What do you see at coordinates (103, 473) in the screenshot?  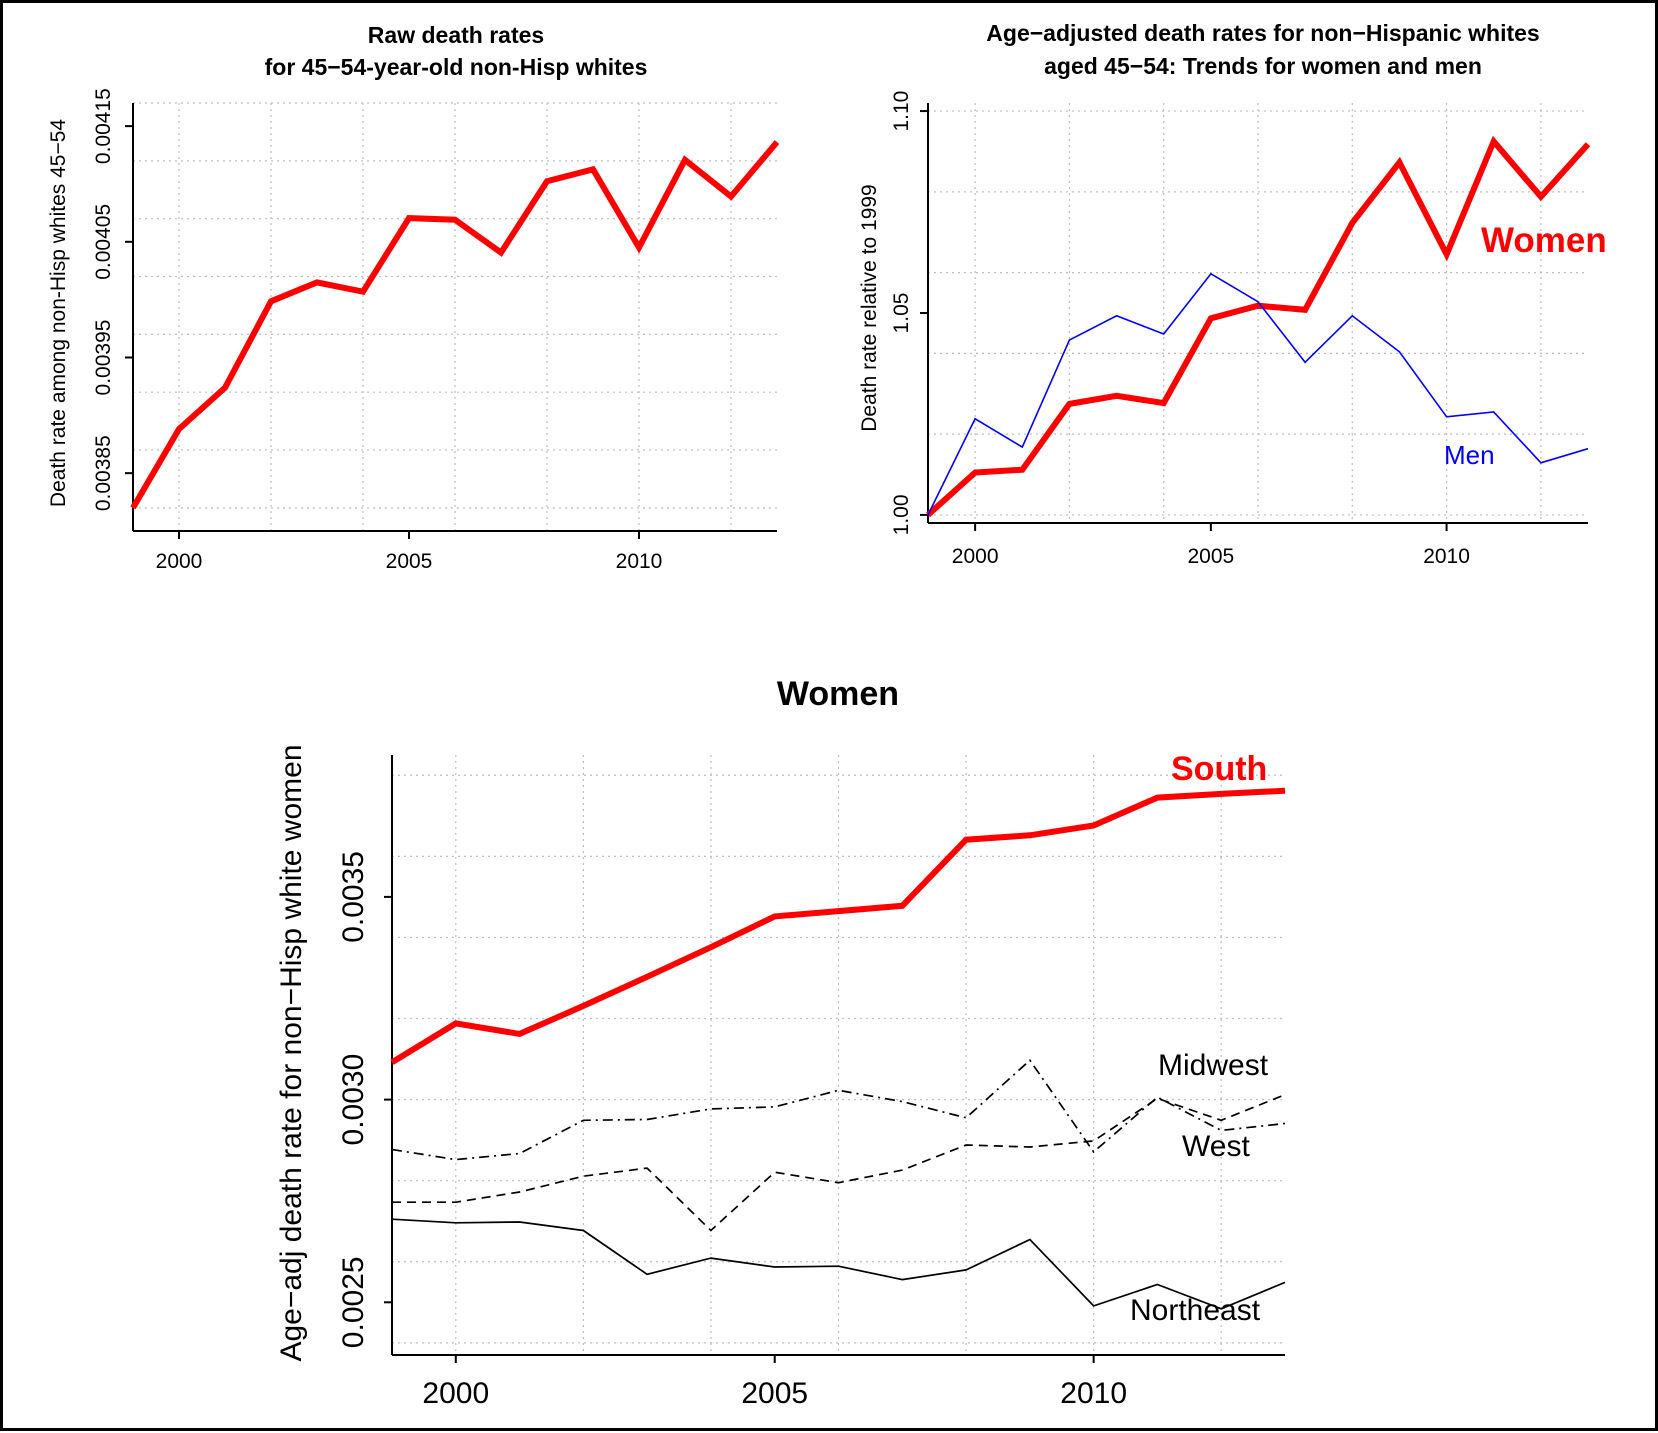 I see `c1-y-tick-label-0: 0.00385` at bounding box center [103, 473].